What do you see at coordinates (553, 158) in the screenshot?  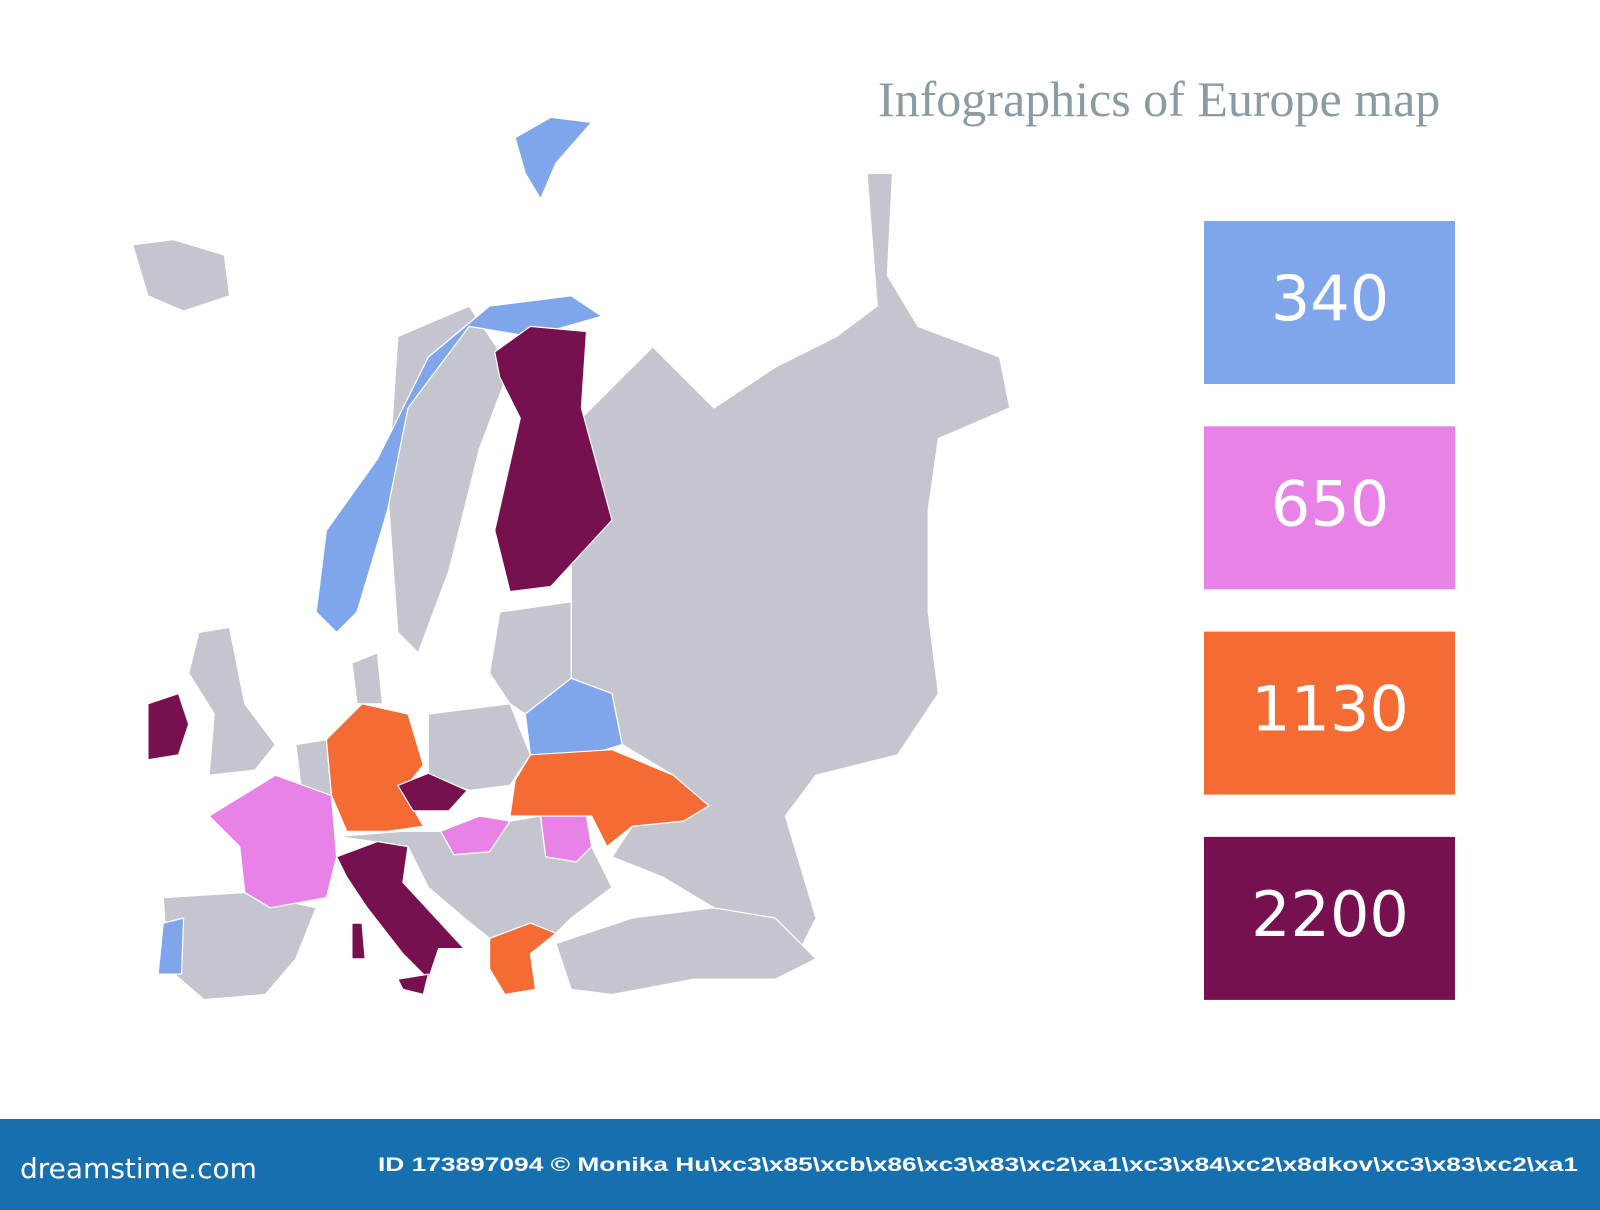 I see `svalbard` at bounding box center [553, 158].